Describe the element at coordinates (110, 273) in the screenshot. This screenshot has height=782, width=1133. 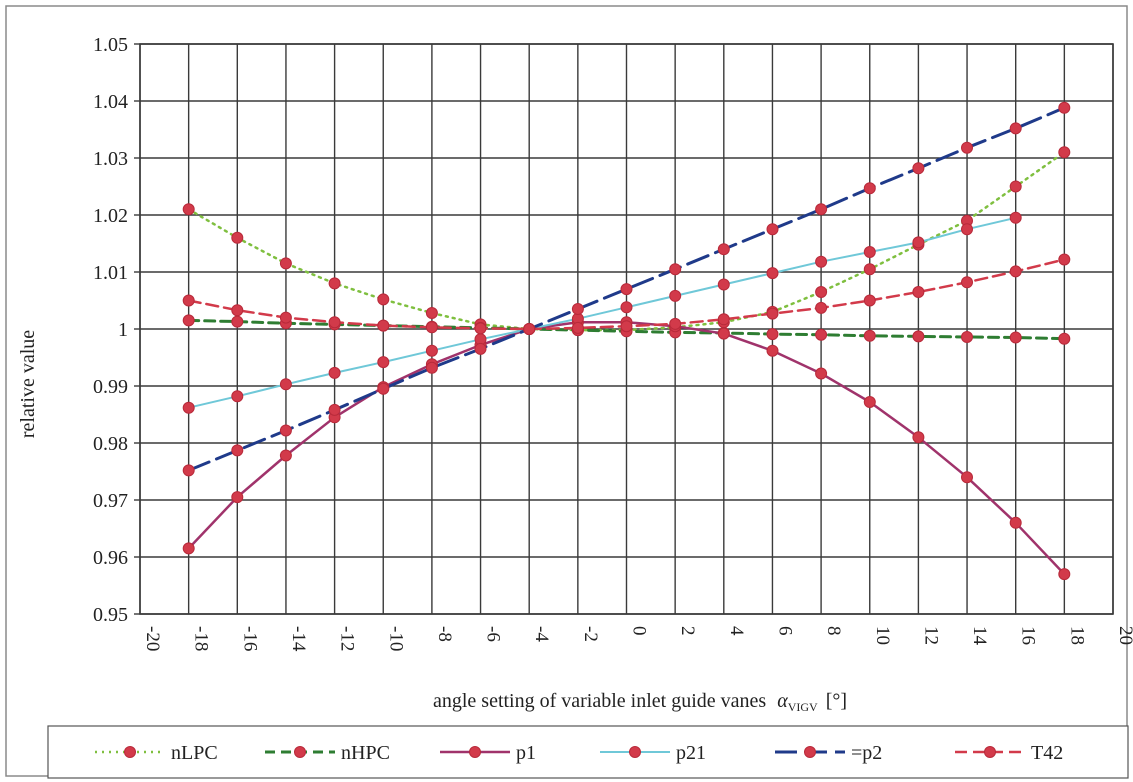
I see `y-tick-label: 1.01` at that location.